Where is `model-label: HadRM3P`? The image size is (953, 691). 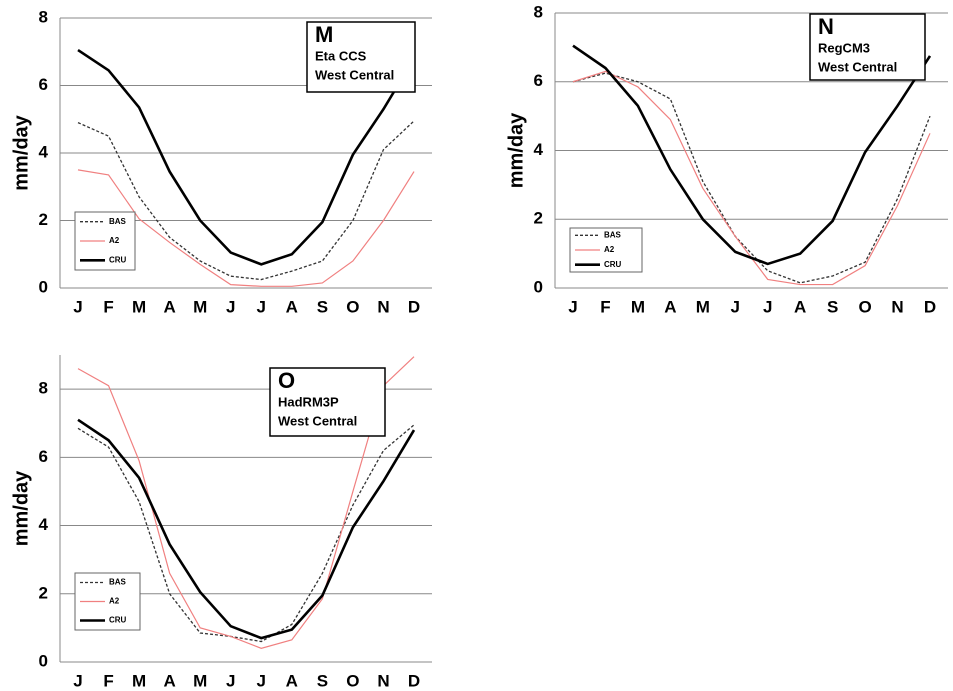 model-label: HadRM3P is located at coordinates (308, 401).